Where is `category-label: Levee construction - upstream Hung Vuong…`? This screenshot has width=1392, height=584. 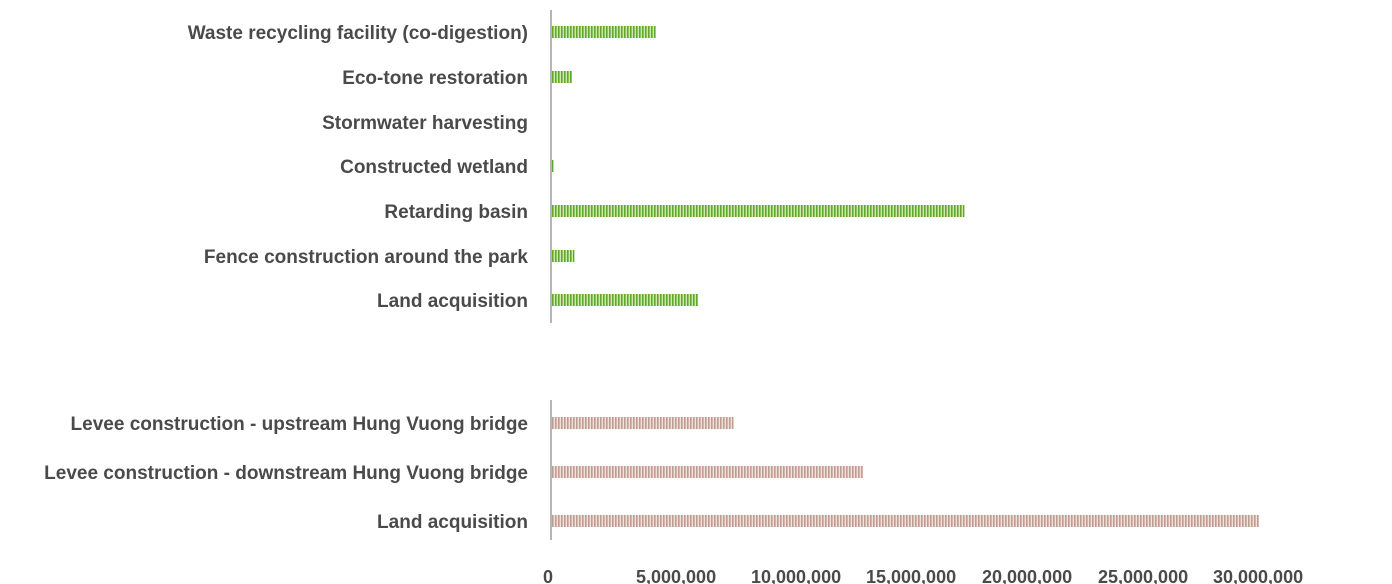
category-label: Levee construction - upstream Hung Vuong… is located at coordinates (299, 424).